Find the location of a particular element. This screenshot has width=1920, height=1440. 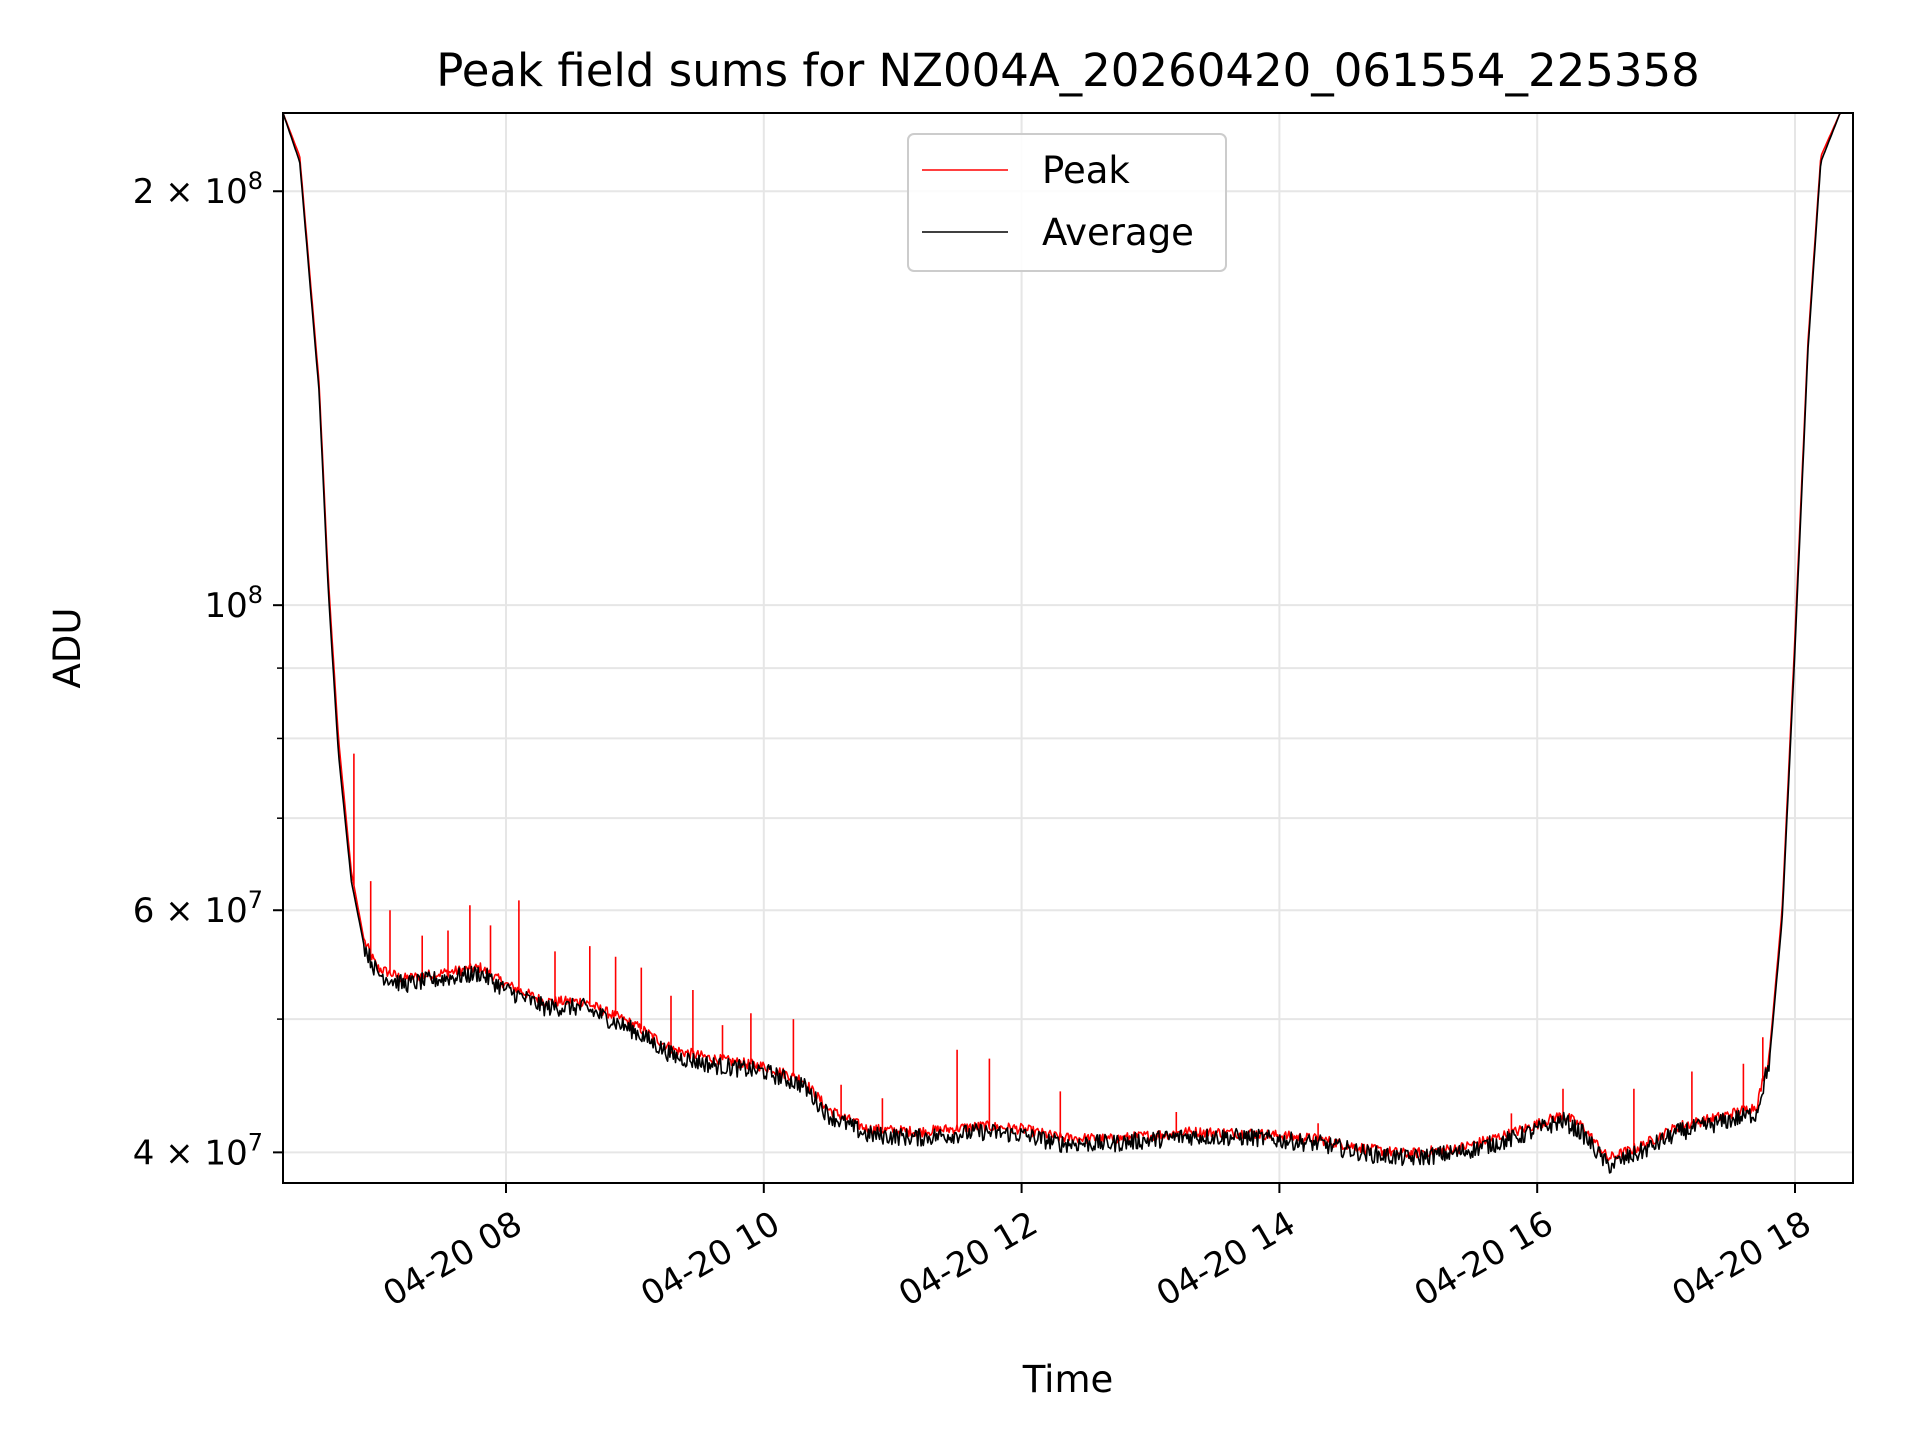

y-tick-label: 2 × 10⁸ is located at coordinates (198, 189).